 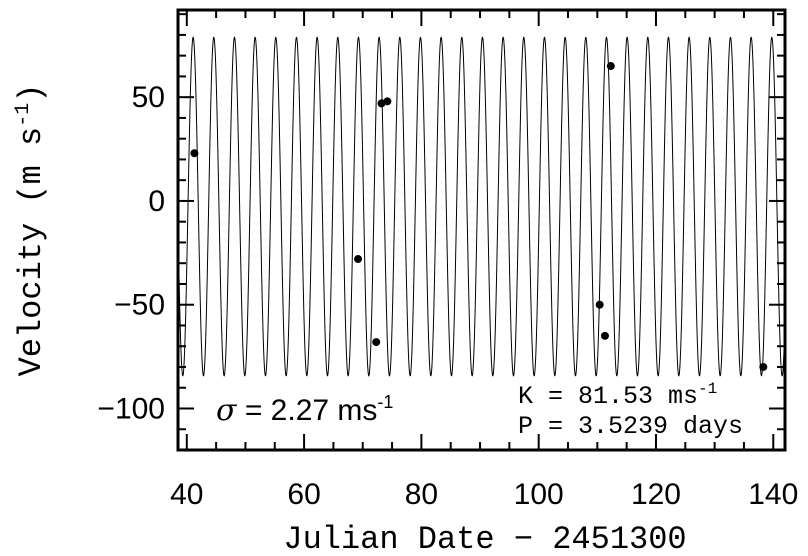 What do you see at coordinates (707, 389) in the screenshot?
I see `k-unit-sup: -1` at bounding box center [707, 389].